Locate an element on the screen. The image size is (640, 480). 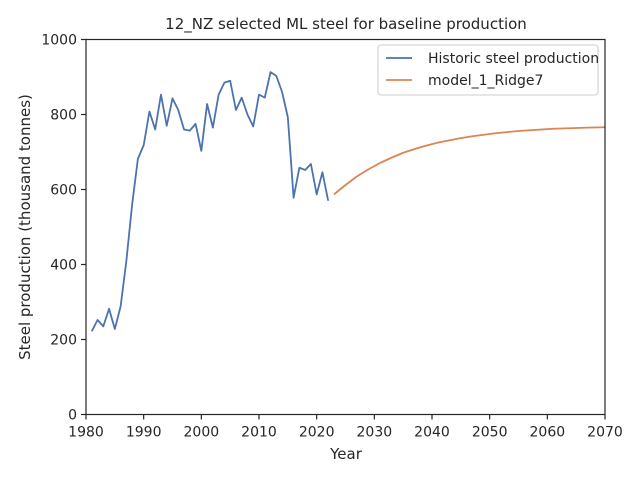
legend-box is located at coordinates (488, 70).